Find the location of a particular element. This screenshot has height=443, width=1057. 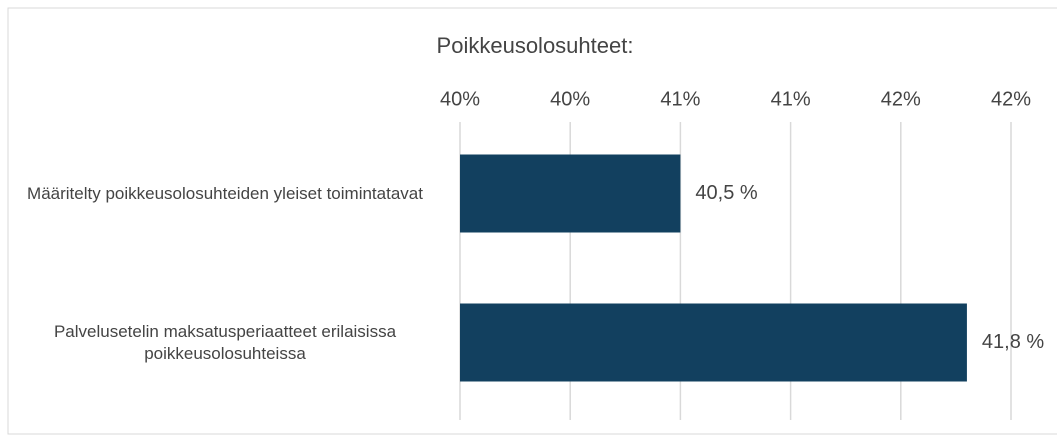

value-label: 41,8 % is located at coordinates (1013, 342).